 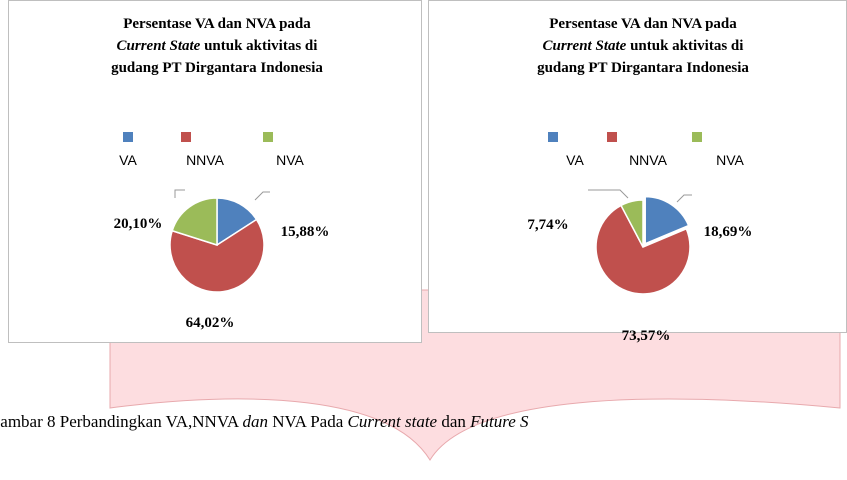 I want to click on caption-part: NVA Pada, so click(x=308, y=421).